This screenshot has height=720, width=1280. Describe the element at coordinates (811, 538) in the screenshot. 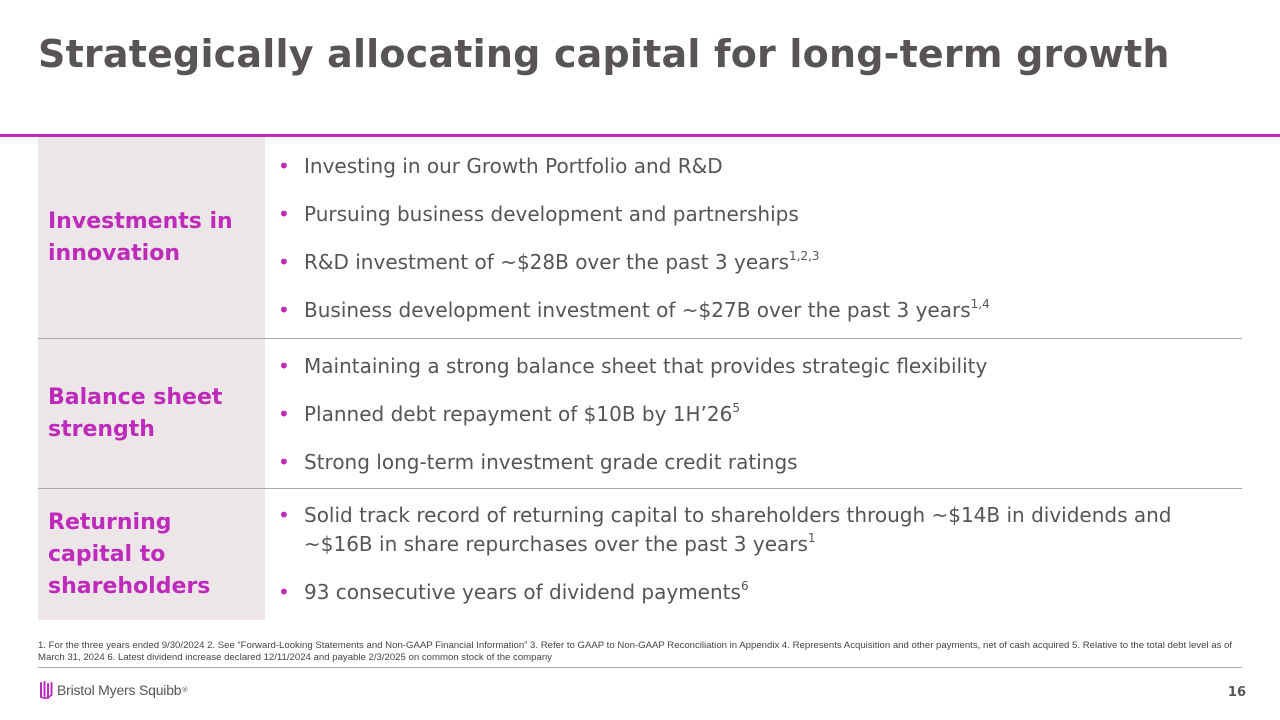

I see `footnote-ref: 1` at that location.